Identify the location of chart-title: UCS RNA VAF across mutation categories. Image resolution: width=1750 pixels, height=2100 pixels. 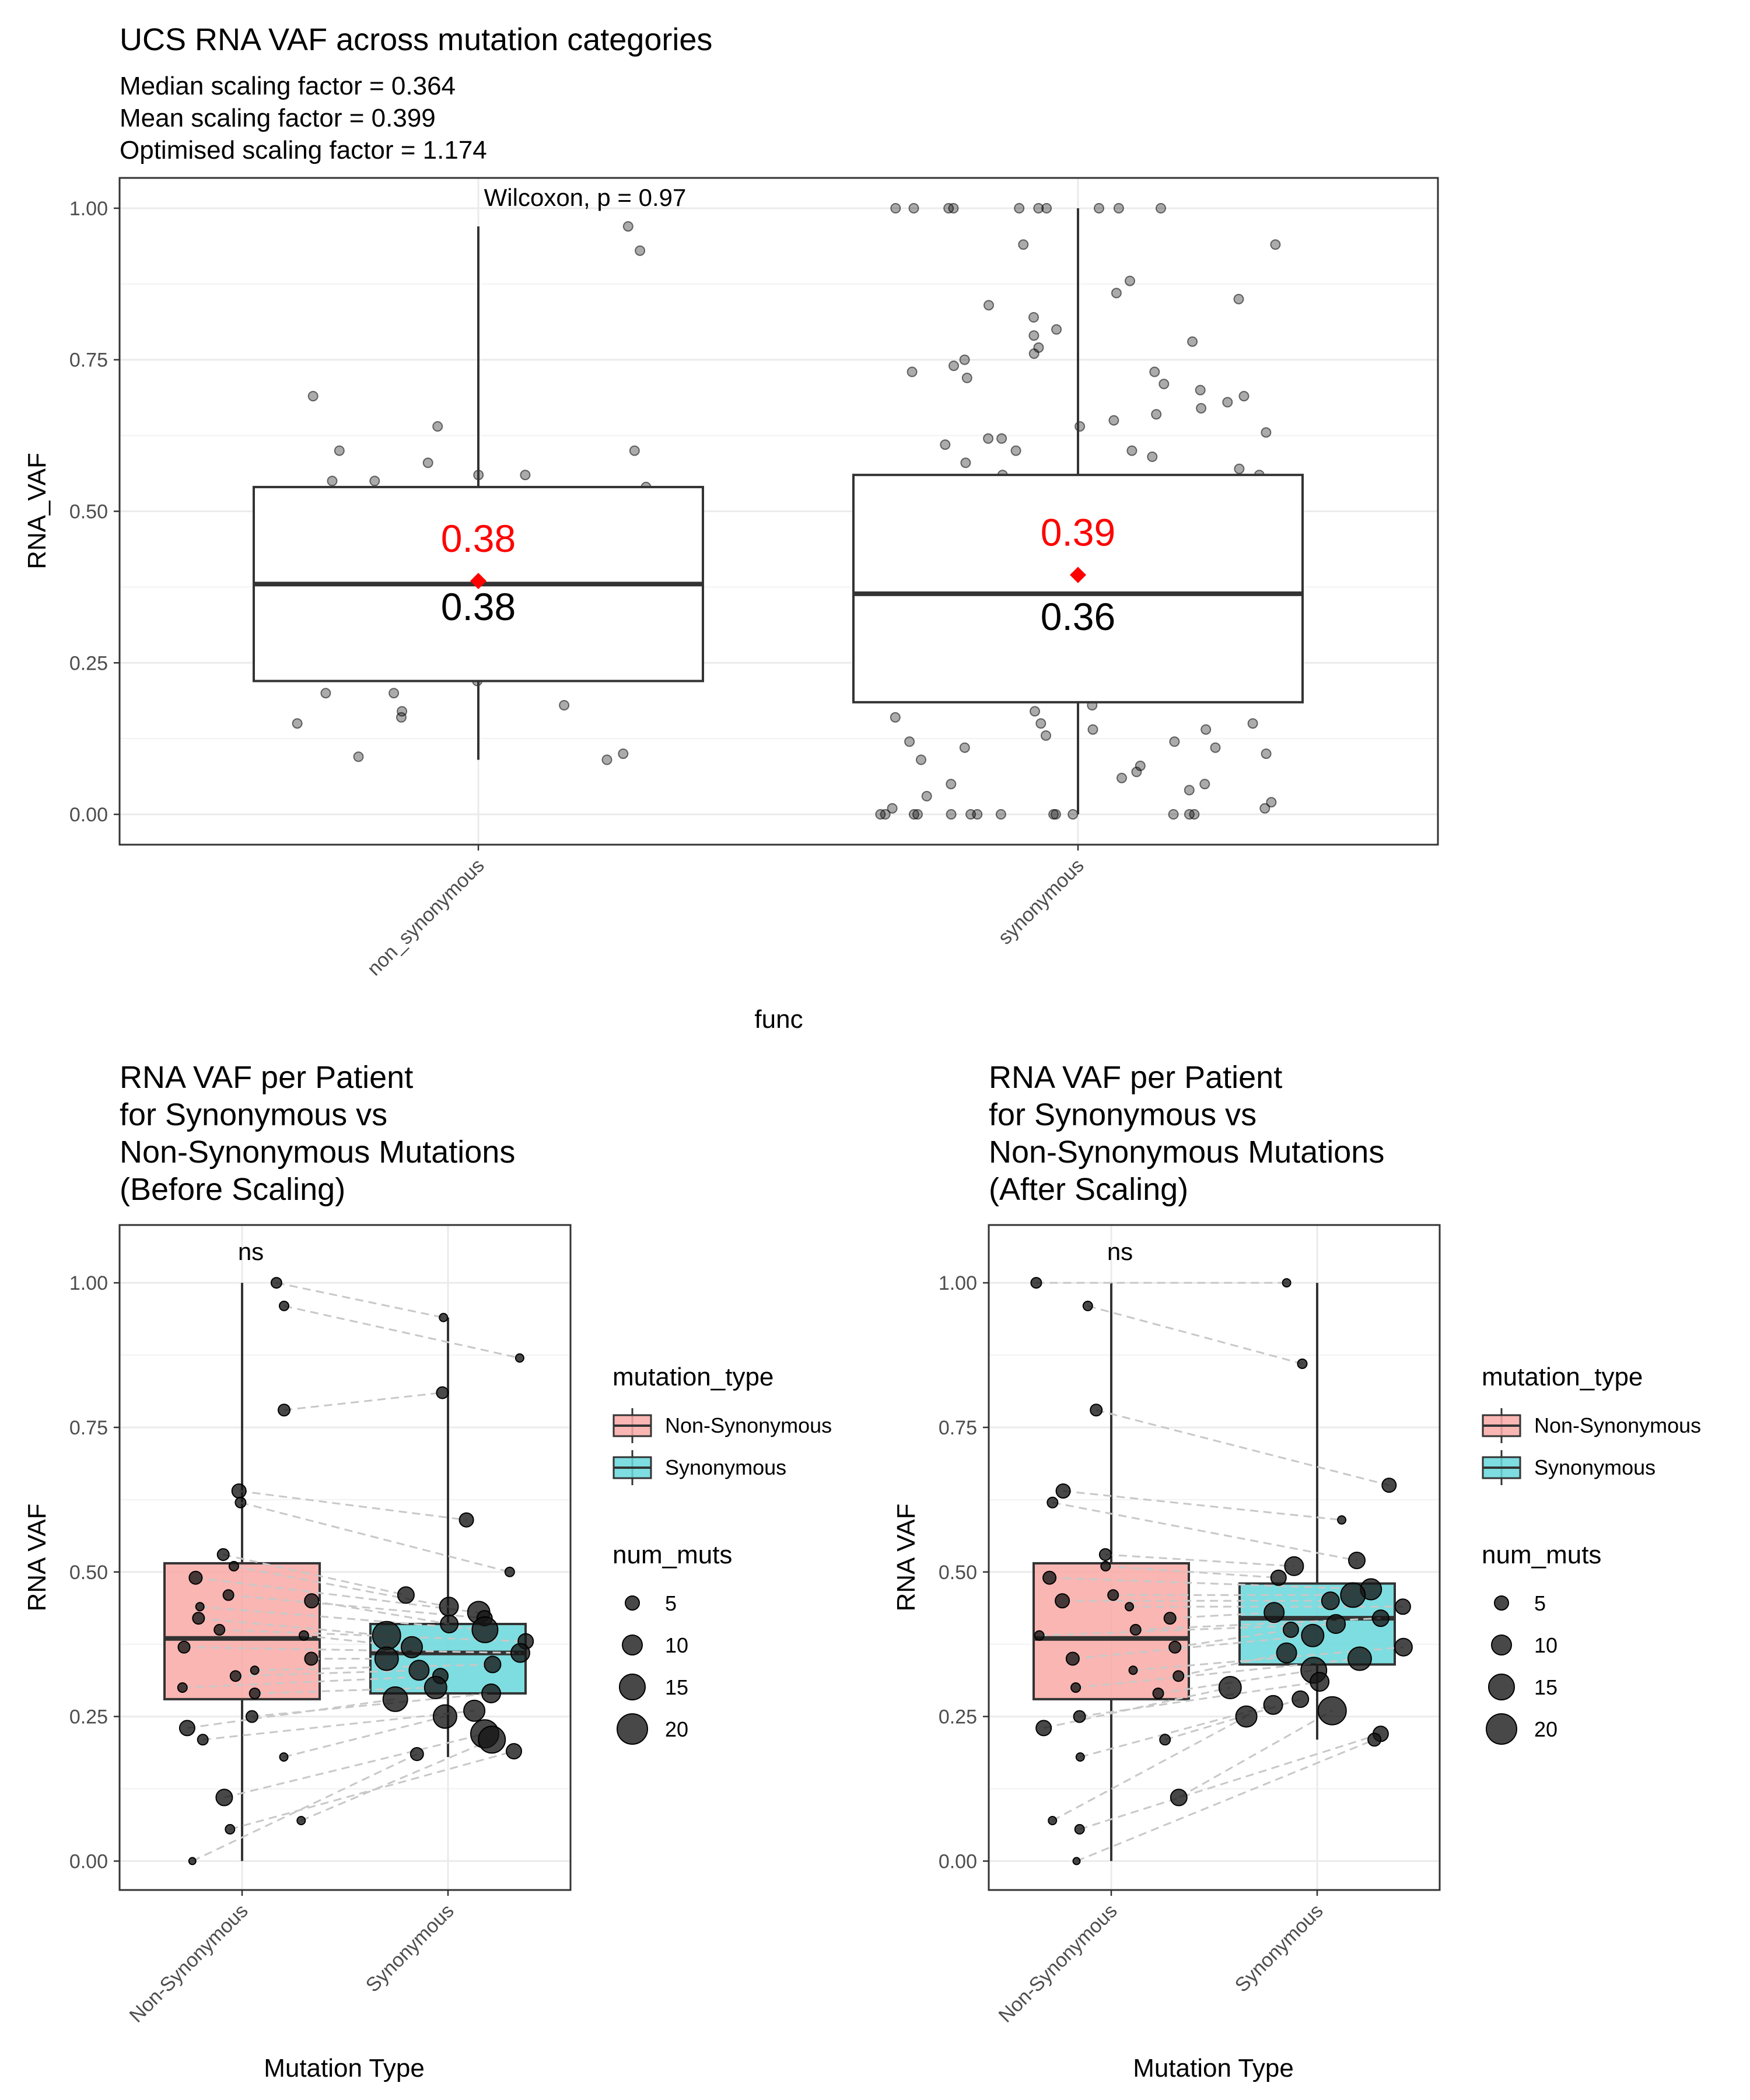
(416, 39).